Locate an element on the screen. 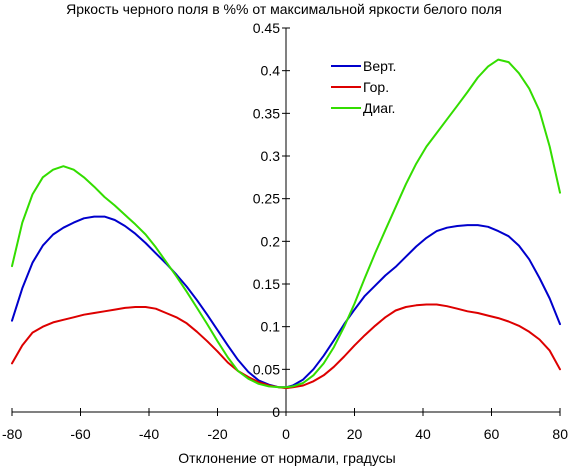 The image size is (568, 468). legend-label-1: Верт. is located at coordinates (379, 66).